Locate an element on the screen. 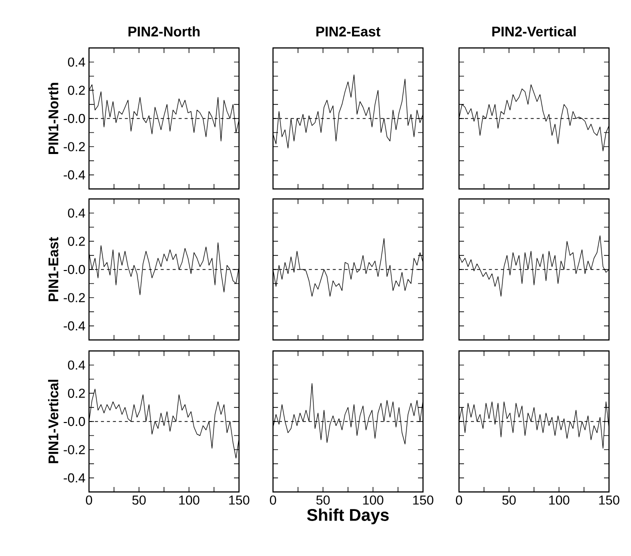 This screenshot has width=631, height=556. y-axis-title: PIN1-East is located at coordinates (53, 269).